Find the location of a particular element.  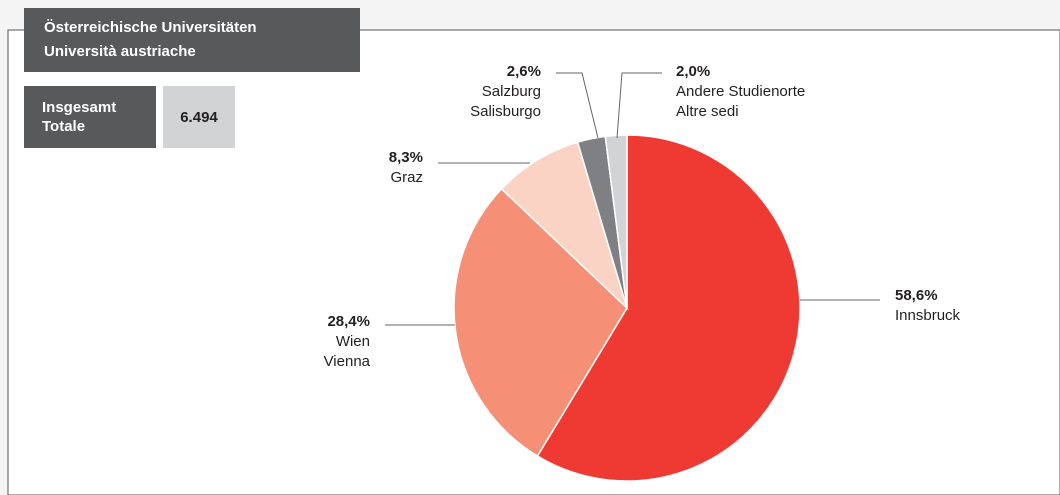

value-label: 28,4% is located at coordinates (348, 321).